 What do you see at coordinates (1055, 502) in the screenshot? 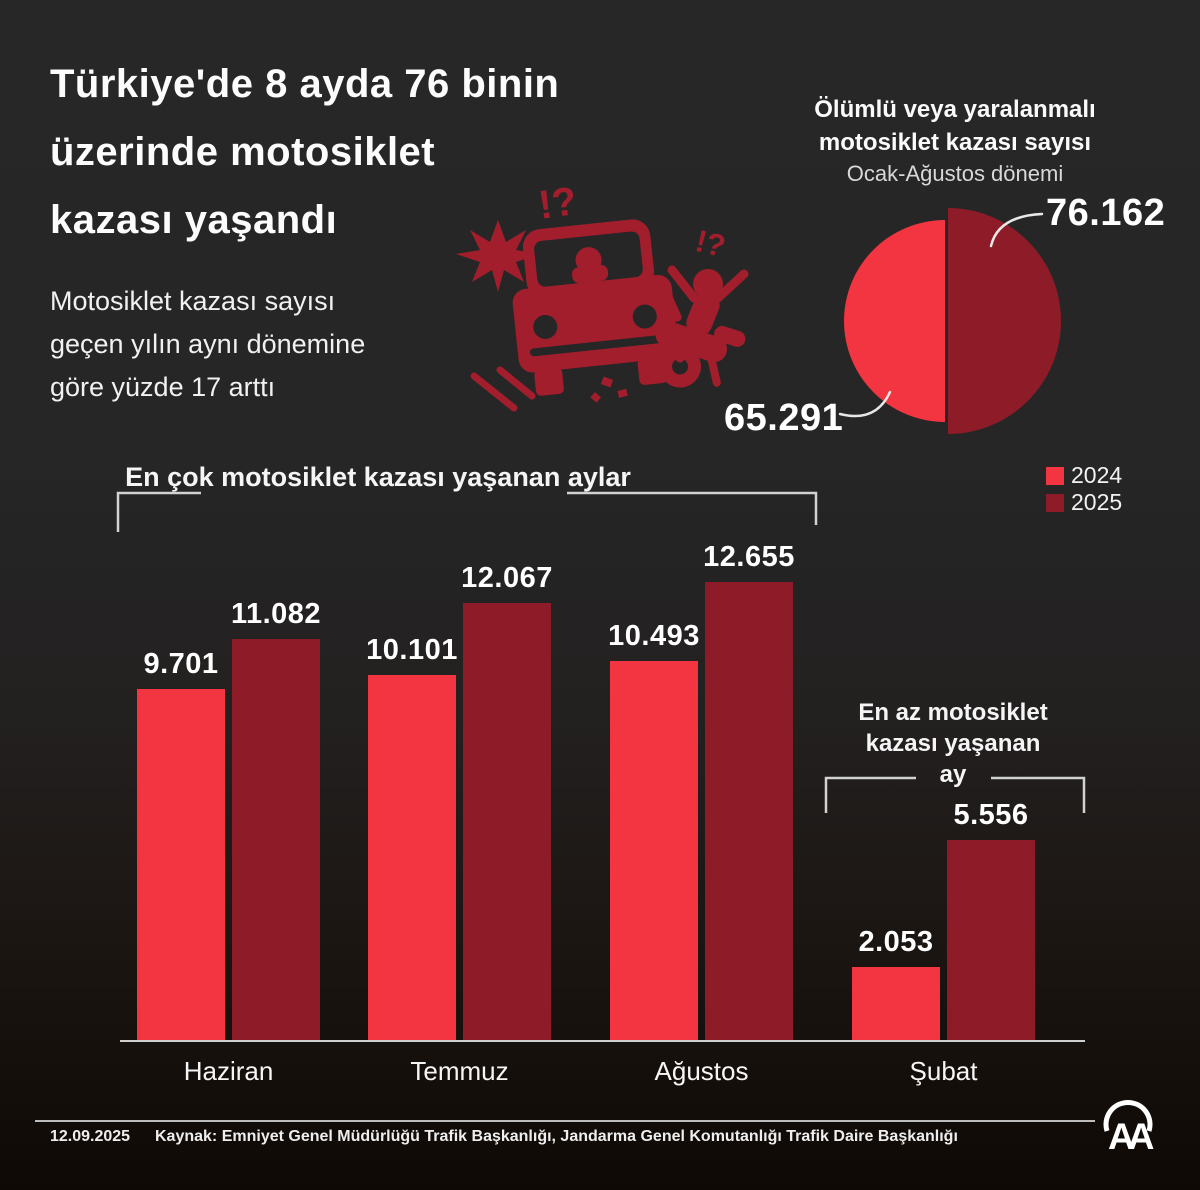
I see `legend-swatch-2025` at bounding box center [1055, 502].